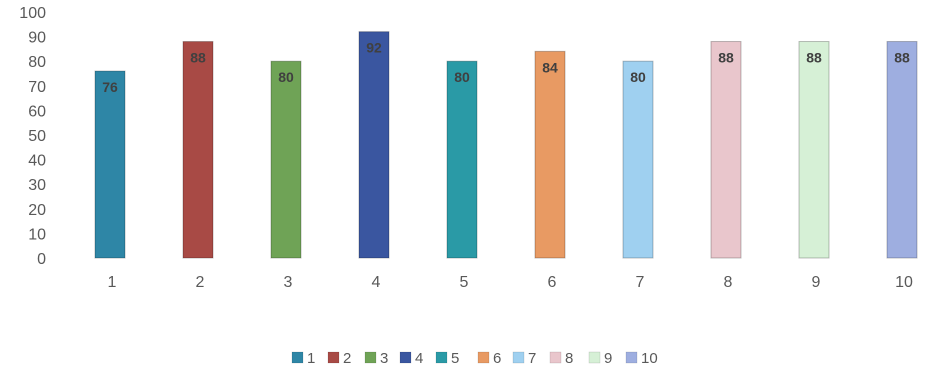 The height and width of the screenshot is (373, 933). What do you see at coordinates (374, 48) in the screenshot?
I see `data-label: 92` at bounding box center [374, 48].